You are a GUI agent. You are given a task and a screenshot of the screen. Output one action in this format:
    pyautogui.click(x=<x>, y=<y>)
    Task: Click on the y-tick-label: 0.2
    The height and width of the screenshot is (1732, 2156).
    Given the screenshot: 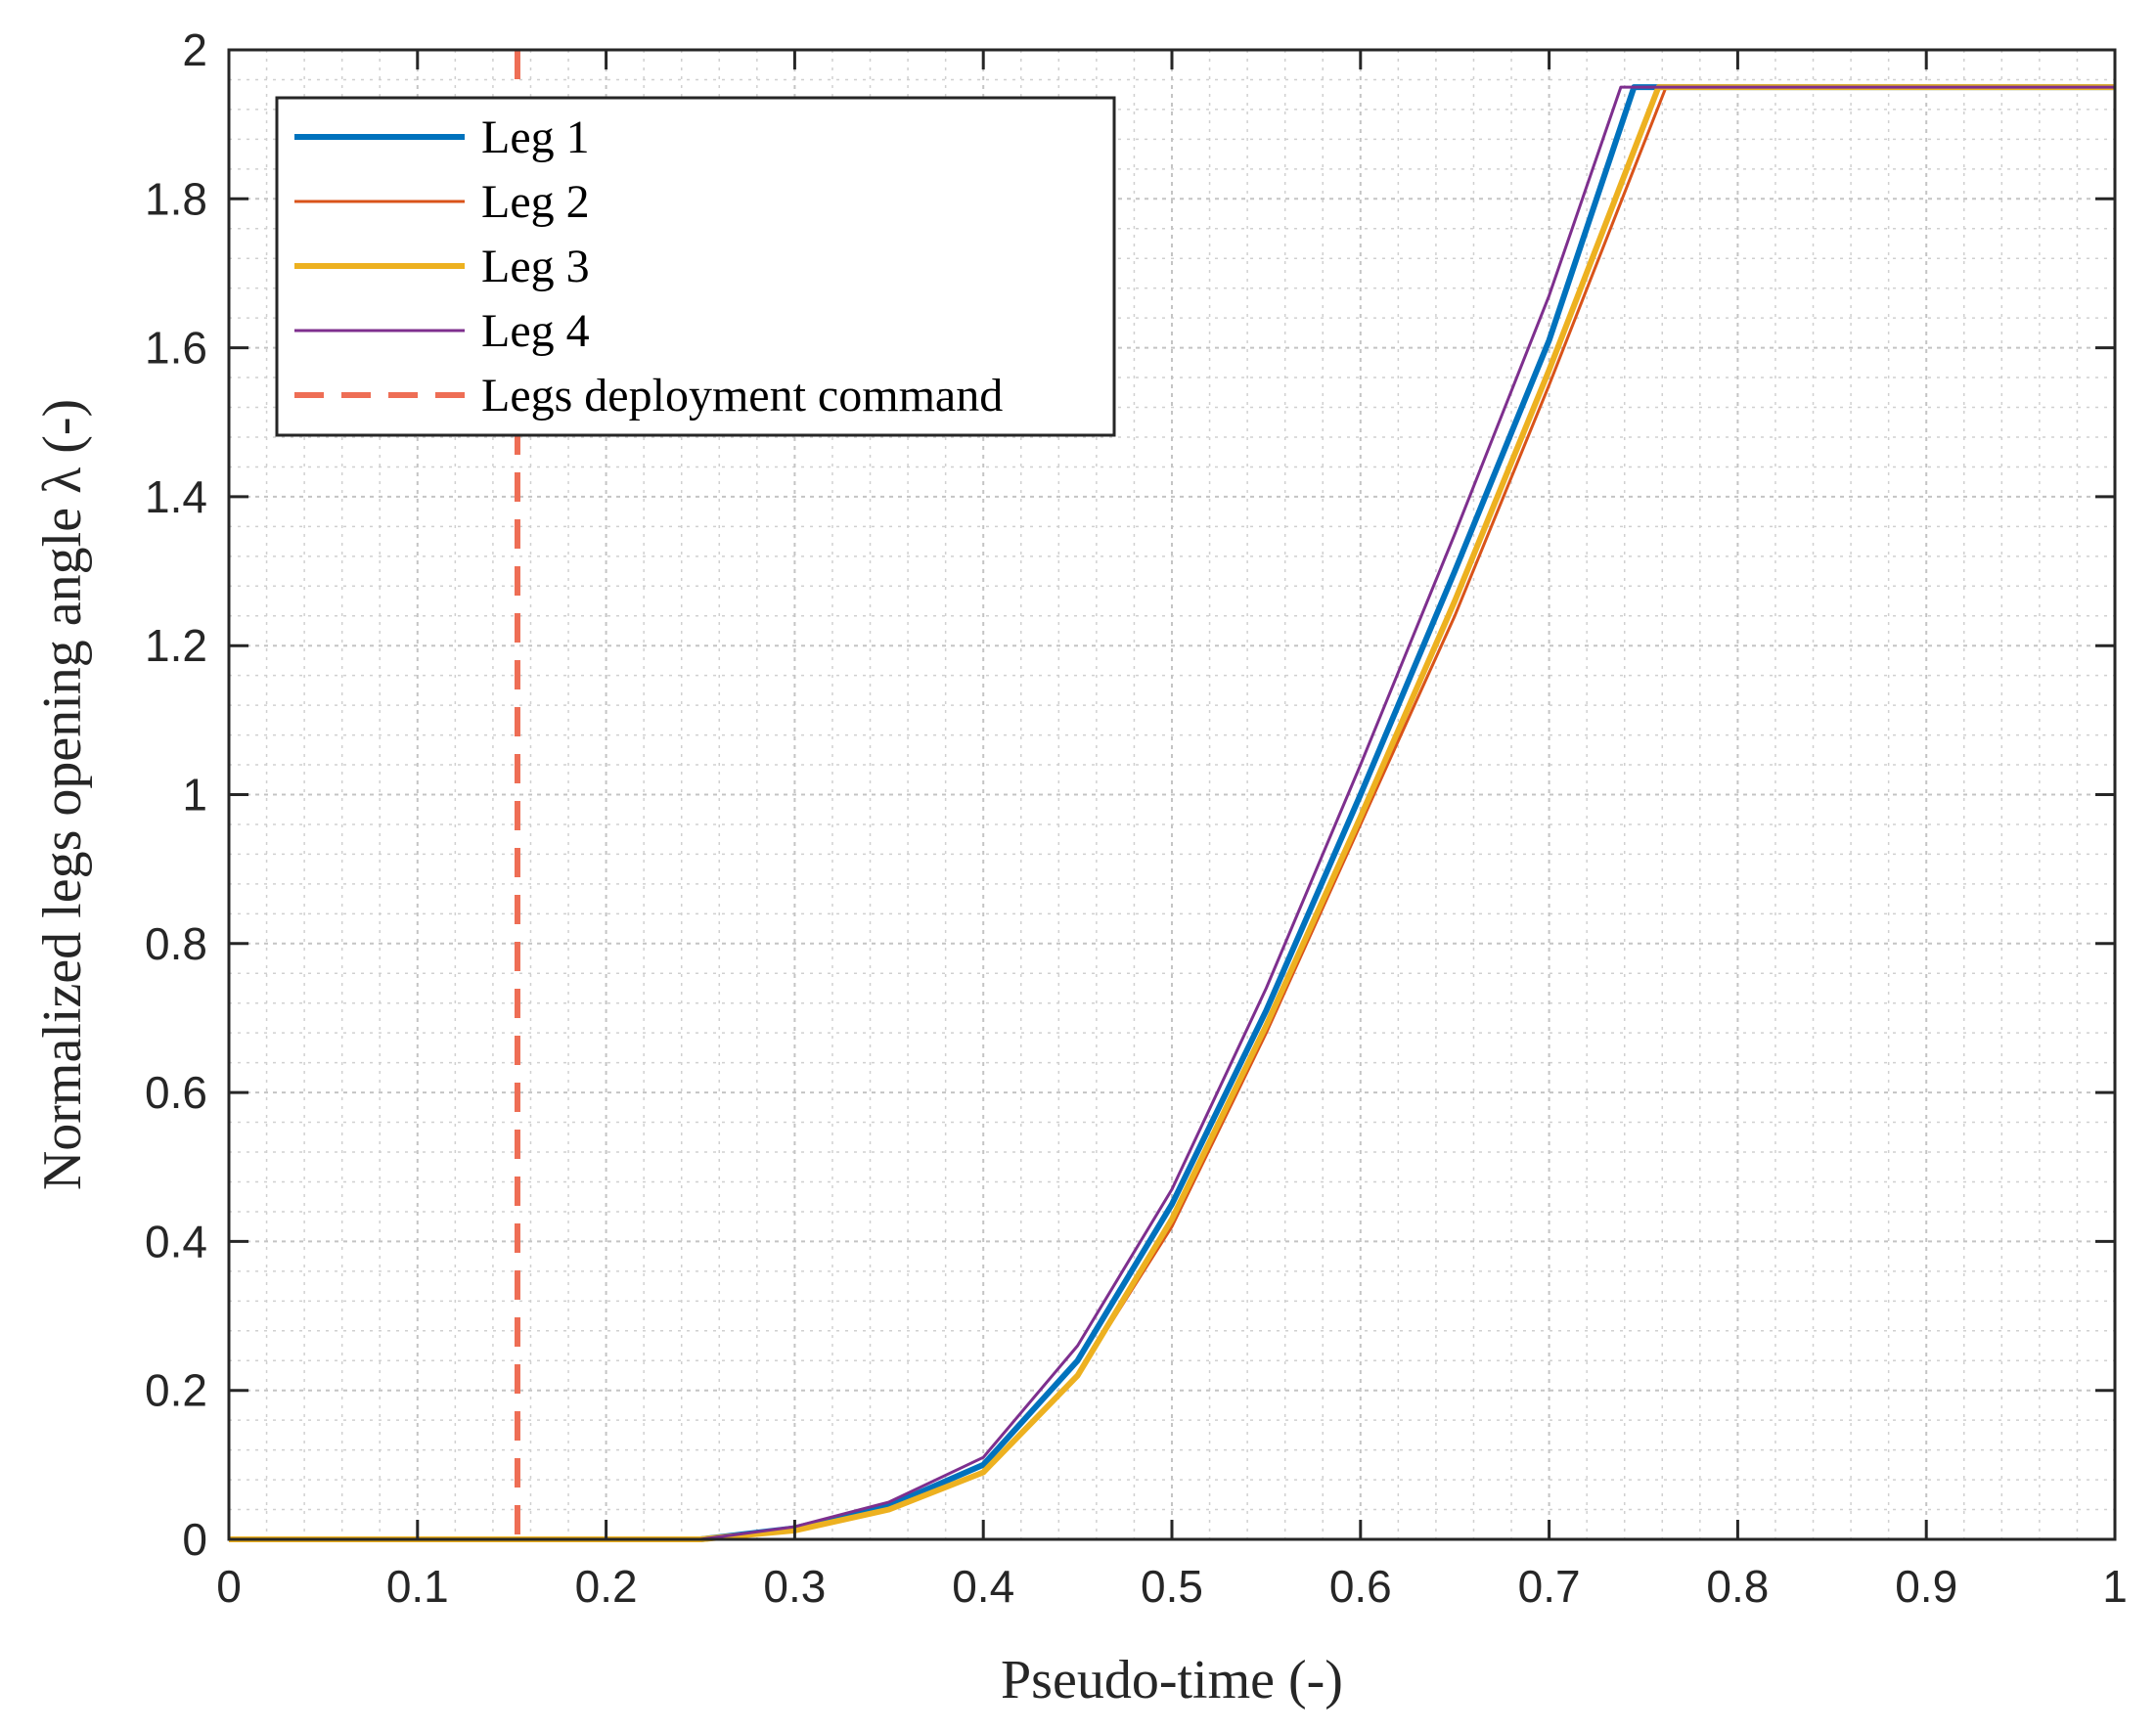 What is the action you would take?
    pyautogui.click(x=176, y=1390)
    